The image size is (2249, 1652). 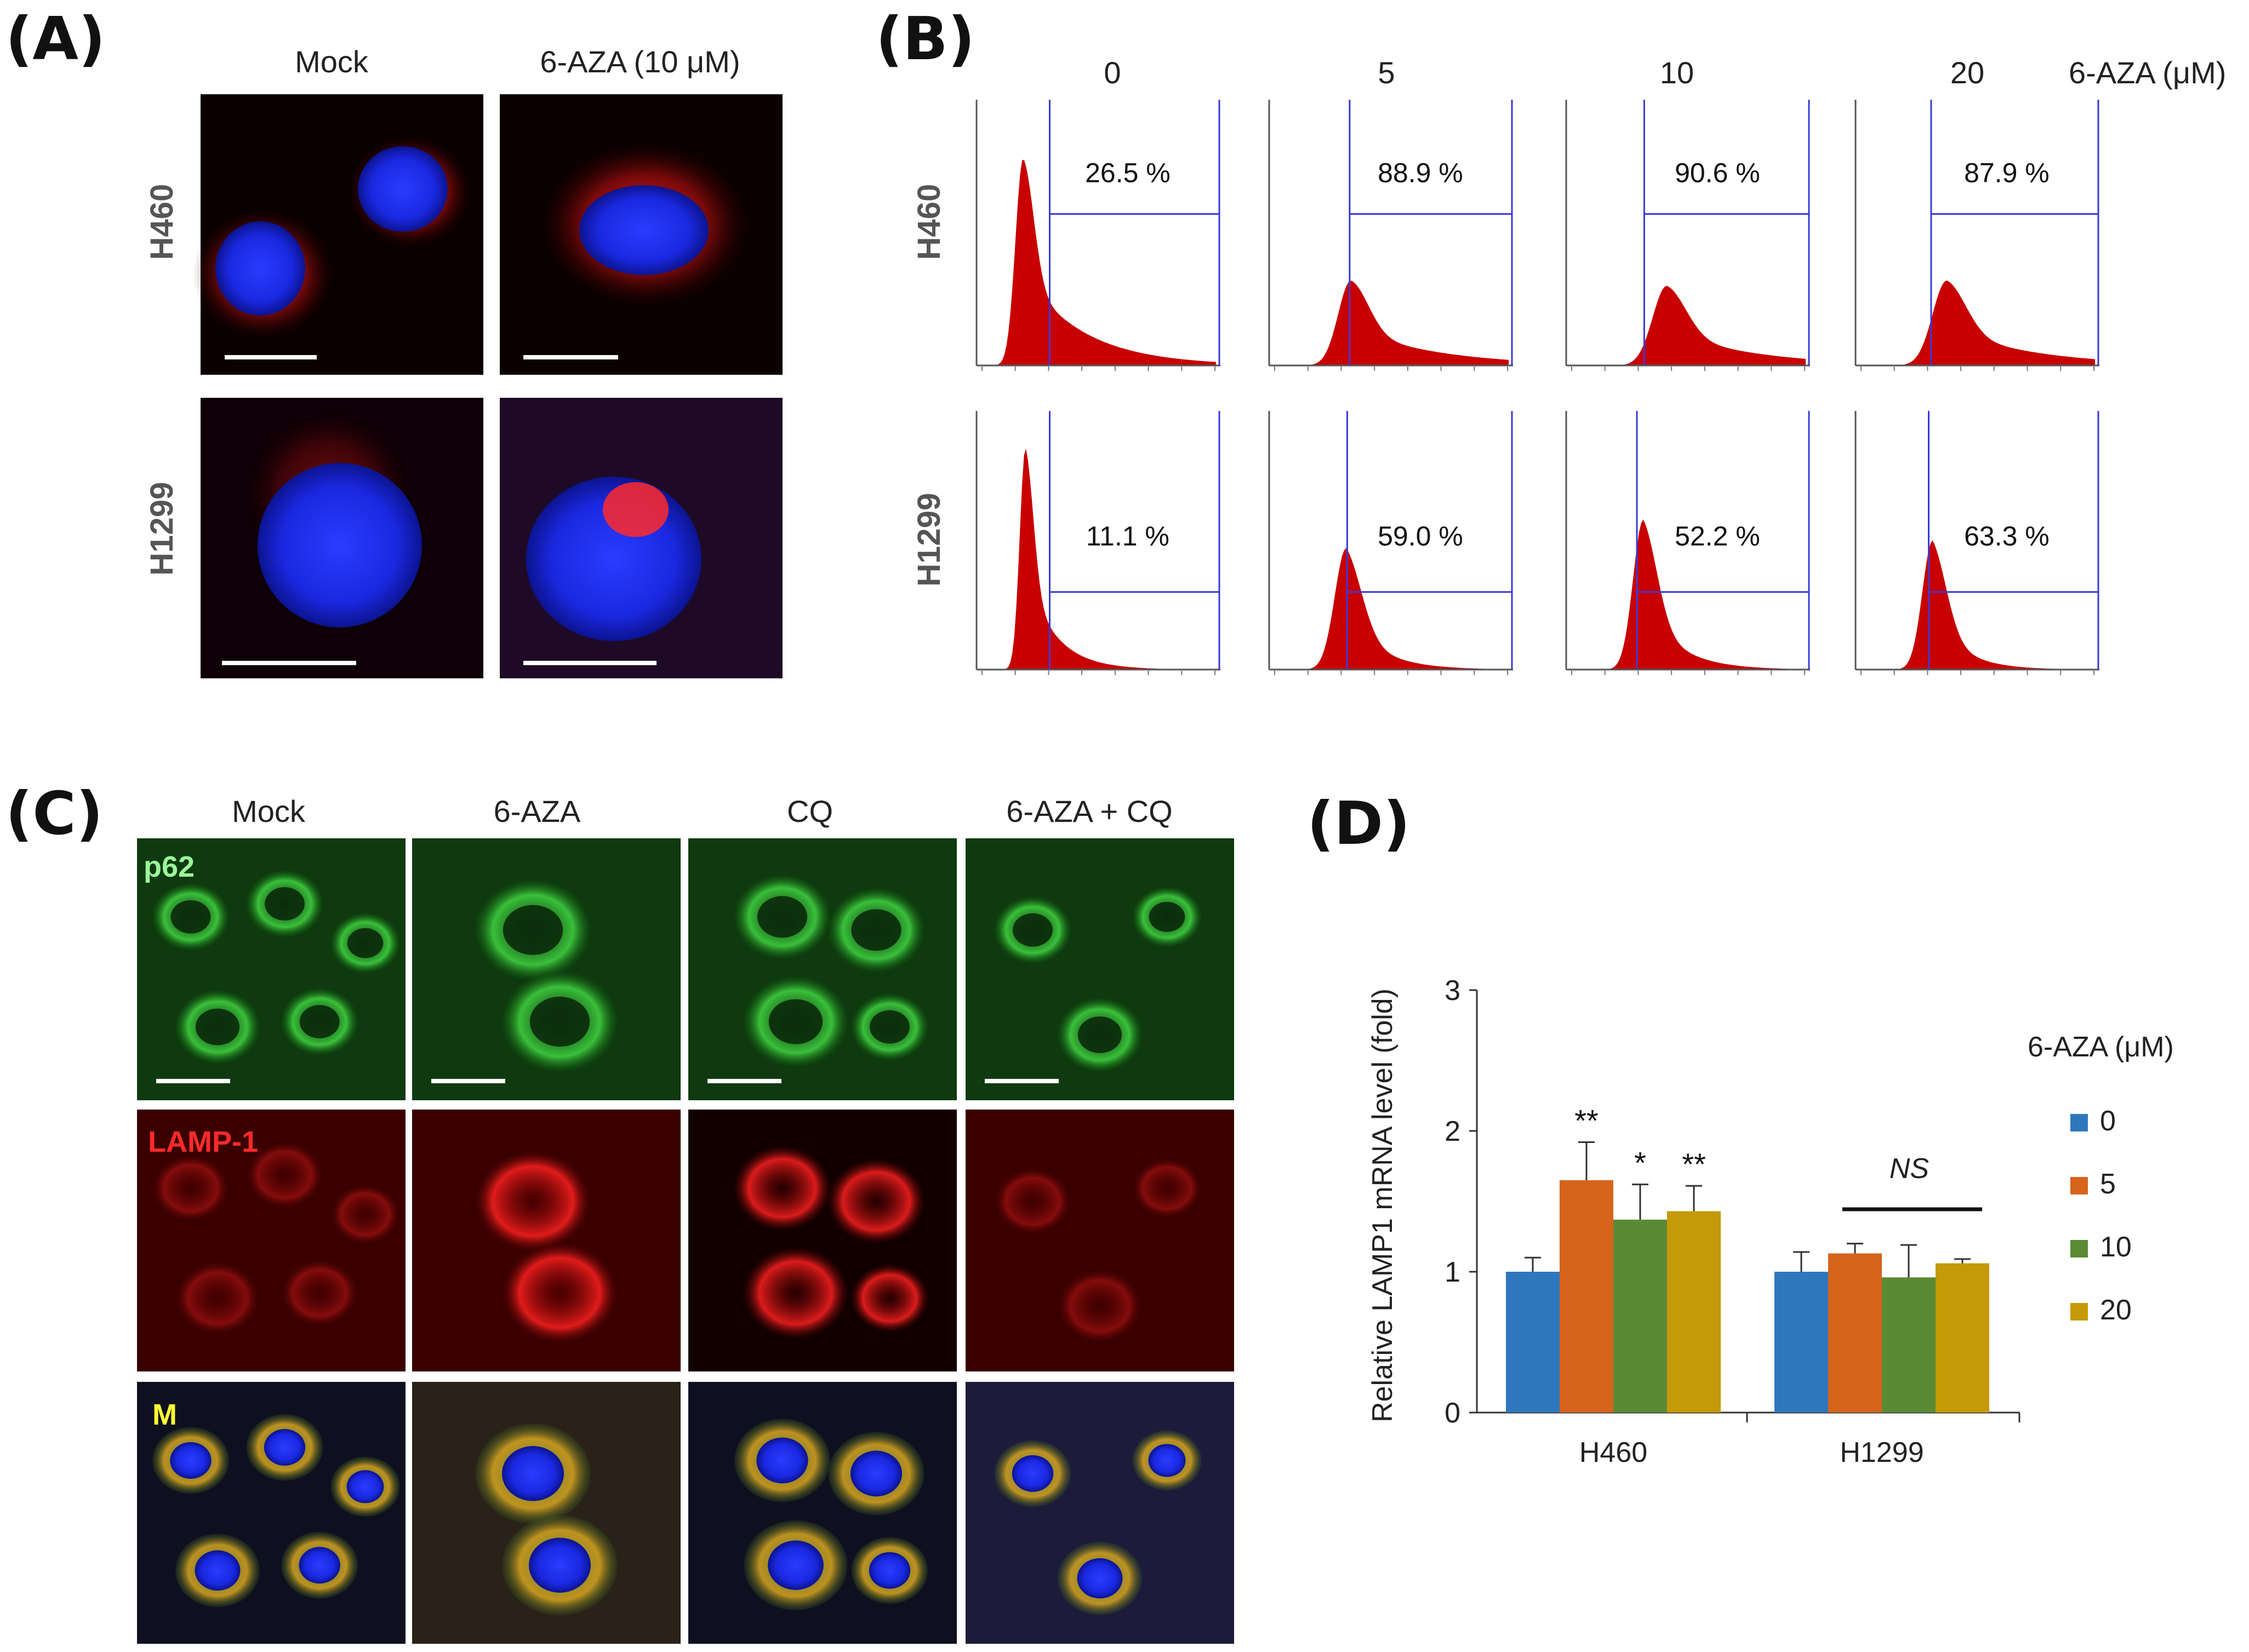 I want to click on panel-c-col-header: 6-AZA + CQ, so click(x=1089, y=811).